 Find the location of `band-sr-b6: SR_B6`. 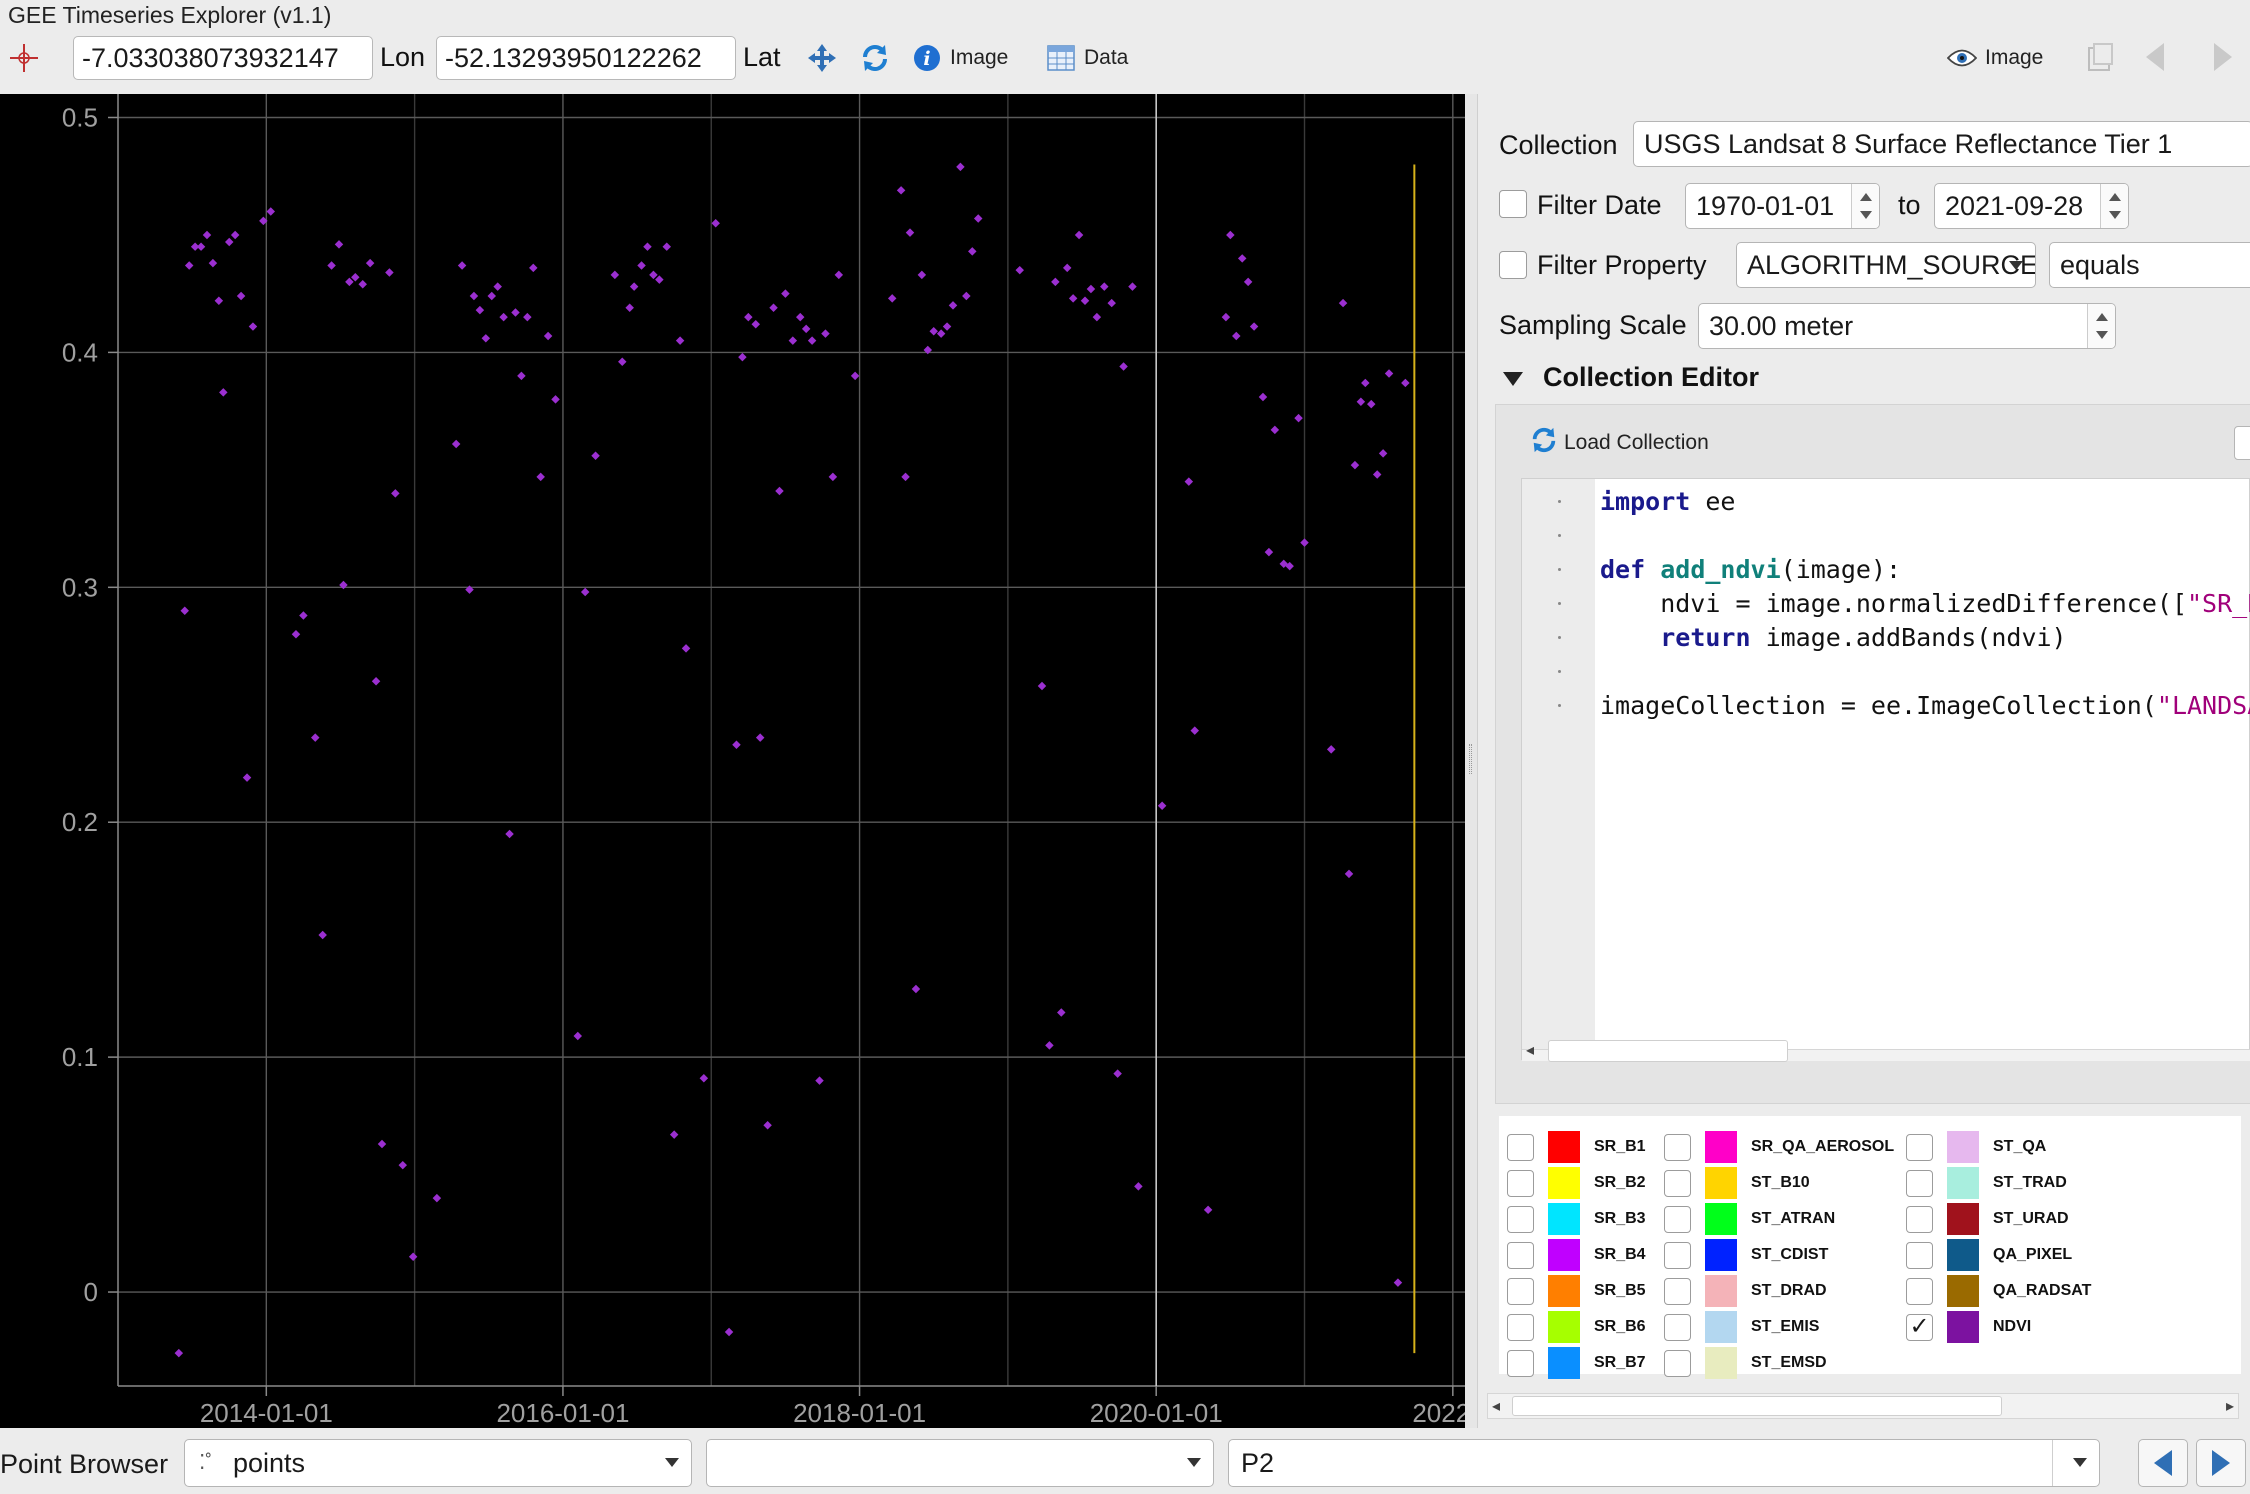

band-sr-b6: SR_B6 is located at coordinates (1576, 1327).